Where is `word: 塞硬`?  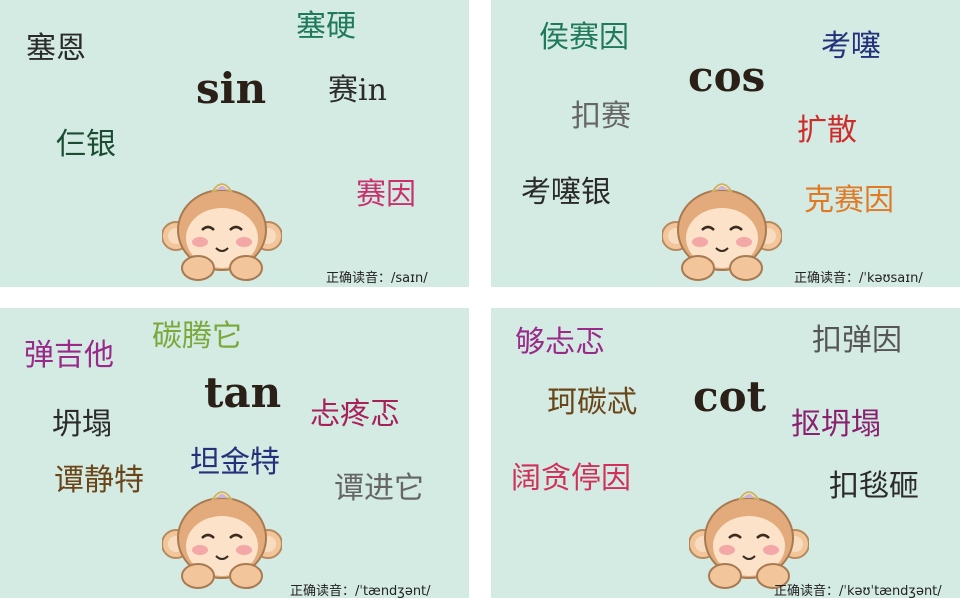
word: 塞硬 is located at coordinates (326, 26).